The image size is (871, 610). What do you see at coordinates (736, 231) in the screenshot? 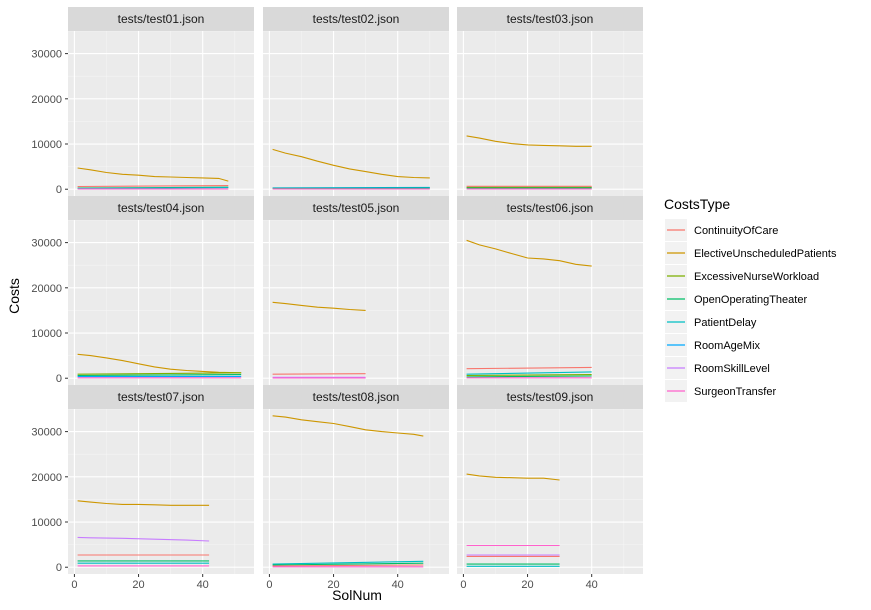
I see `legend-label: ContinuityOfCare` at bounding box center [736, 231].